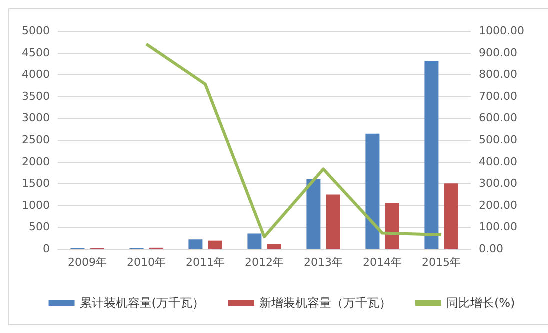 This screenshot has height=333, width=548. Describe the element at coordinates (382, 262) in the screenshot. I see `x-tick-label: 2014年` at that location.